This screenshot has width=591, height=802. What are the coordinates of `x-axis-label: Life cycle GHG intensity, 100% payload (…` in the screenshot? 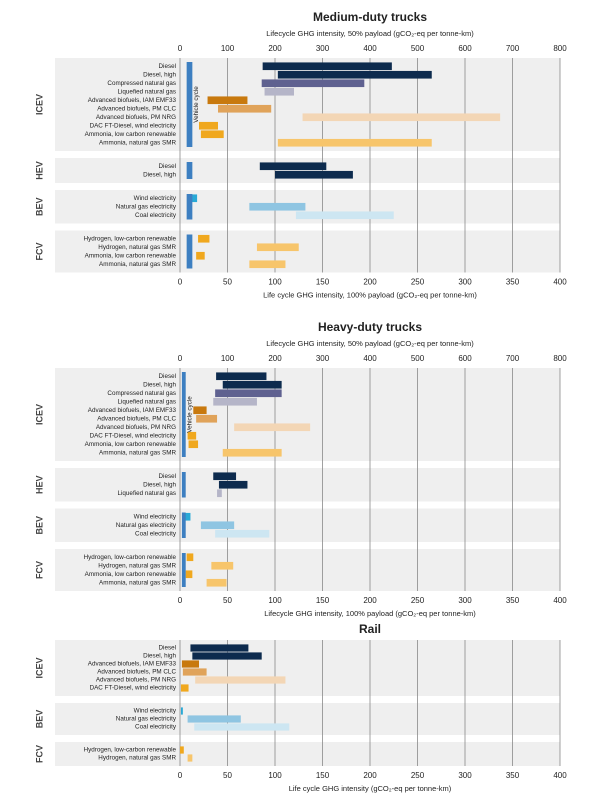 It's located at (370, 294).